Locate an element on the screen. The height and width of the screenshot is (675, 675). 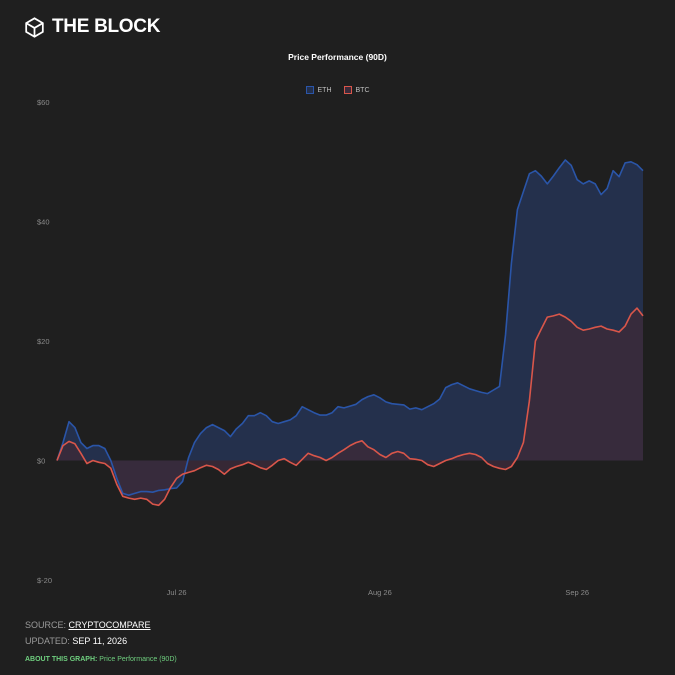
about-value: Price Performance (90D) is located at coordinates (138, 659).